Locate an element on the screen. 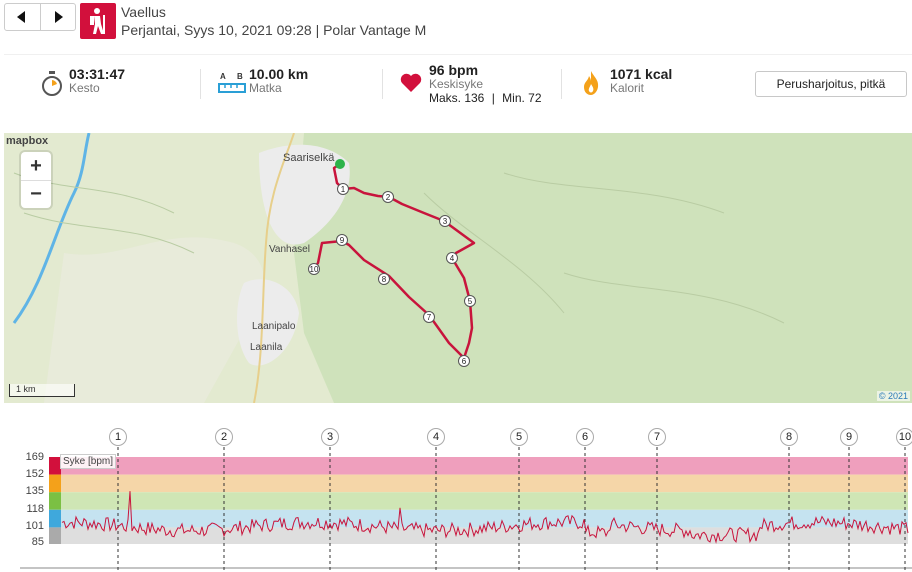  heart-value: 96 bpm is located at coordinates (454, 70).